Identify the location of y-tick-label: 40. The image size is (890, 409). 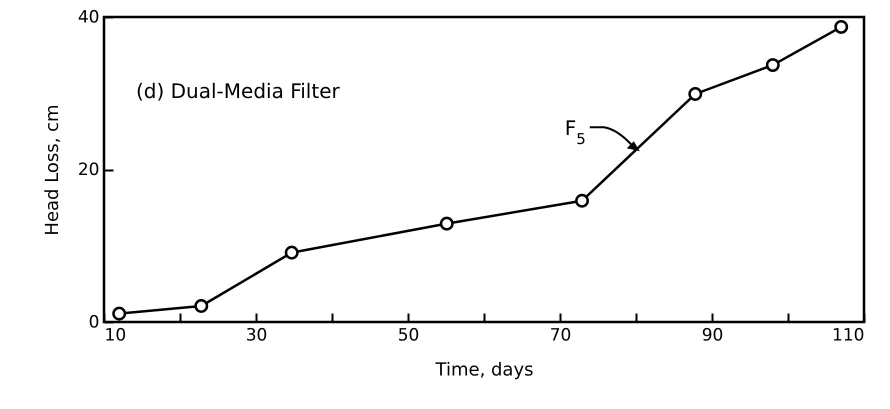
(89, 18).